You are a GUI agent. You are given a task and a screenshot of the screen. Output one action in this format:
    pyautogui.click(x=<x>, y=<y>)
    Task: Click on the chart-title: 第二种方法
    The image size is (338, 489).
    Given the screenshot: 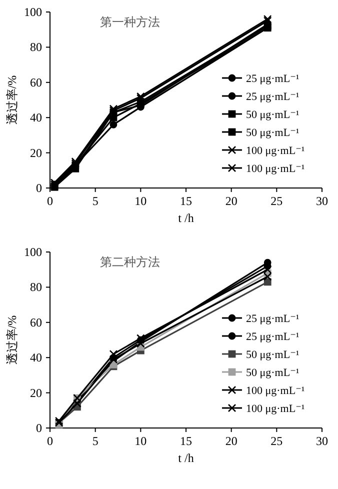 What is the action you would take?
    pyautogui.click(x=130, y=262)
    